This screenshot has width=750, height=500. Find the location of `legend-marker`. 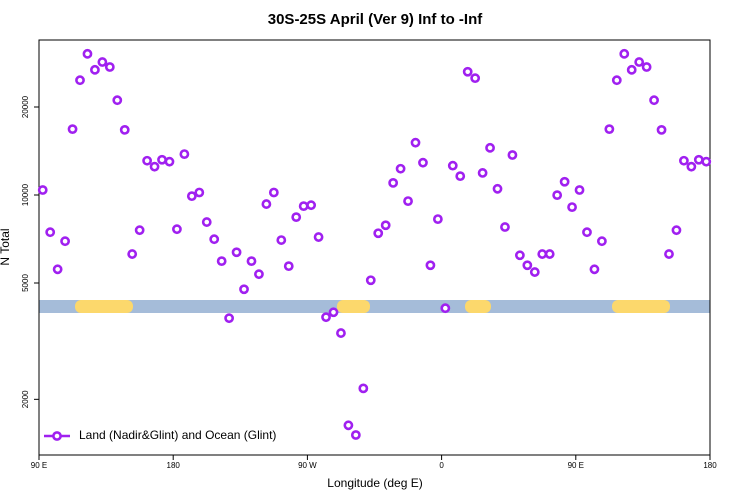

legend-marker is located at coordinates (57, 436).